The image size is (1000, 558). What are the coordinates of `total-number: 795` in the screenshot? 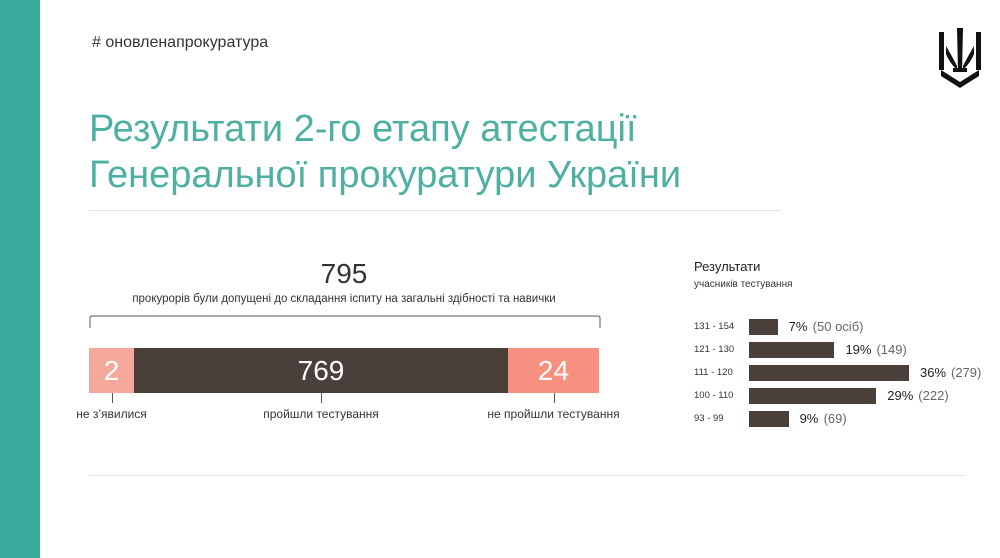 It's located at (344, 273).